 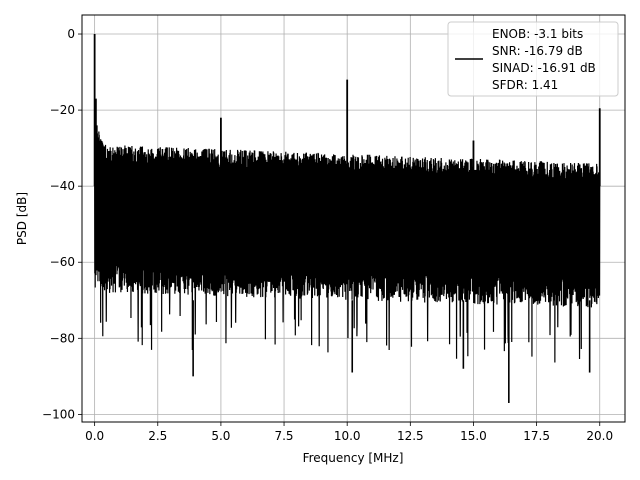 I want to click on x-tick-label: 20.0, so click(x=599, y=436).